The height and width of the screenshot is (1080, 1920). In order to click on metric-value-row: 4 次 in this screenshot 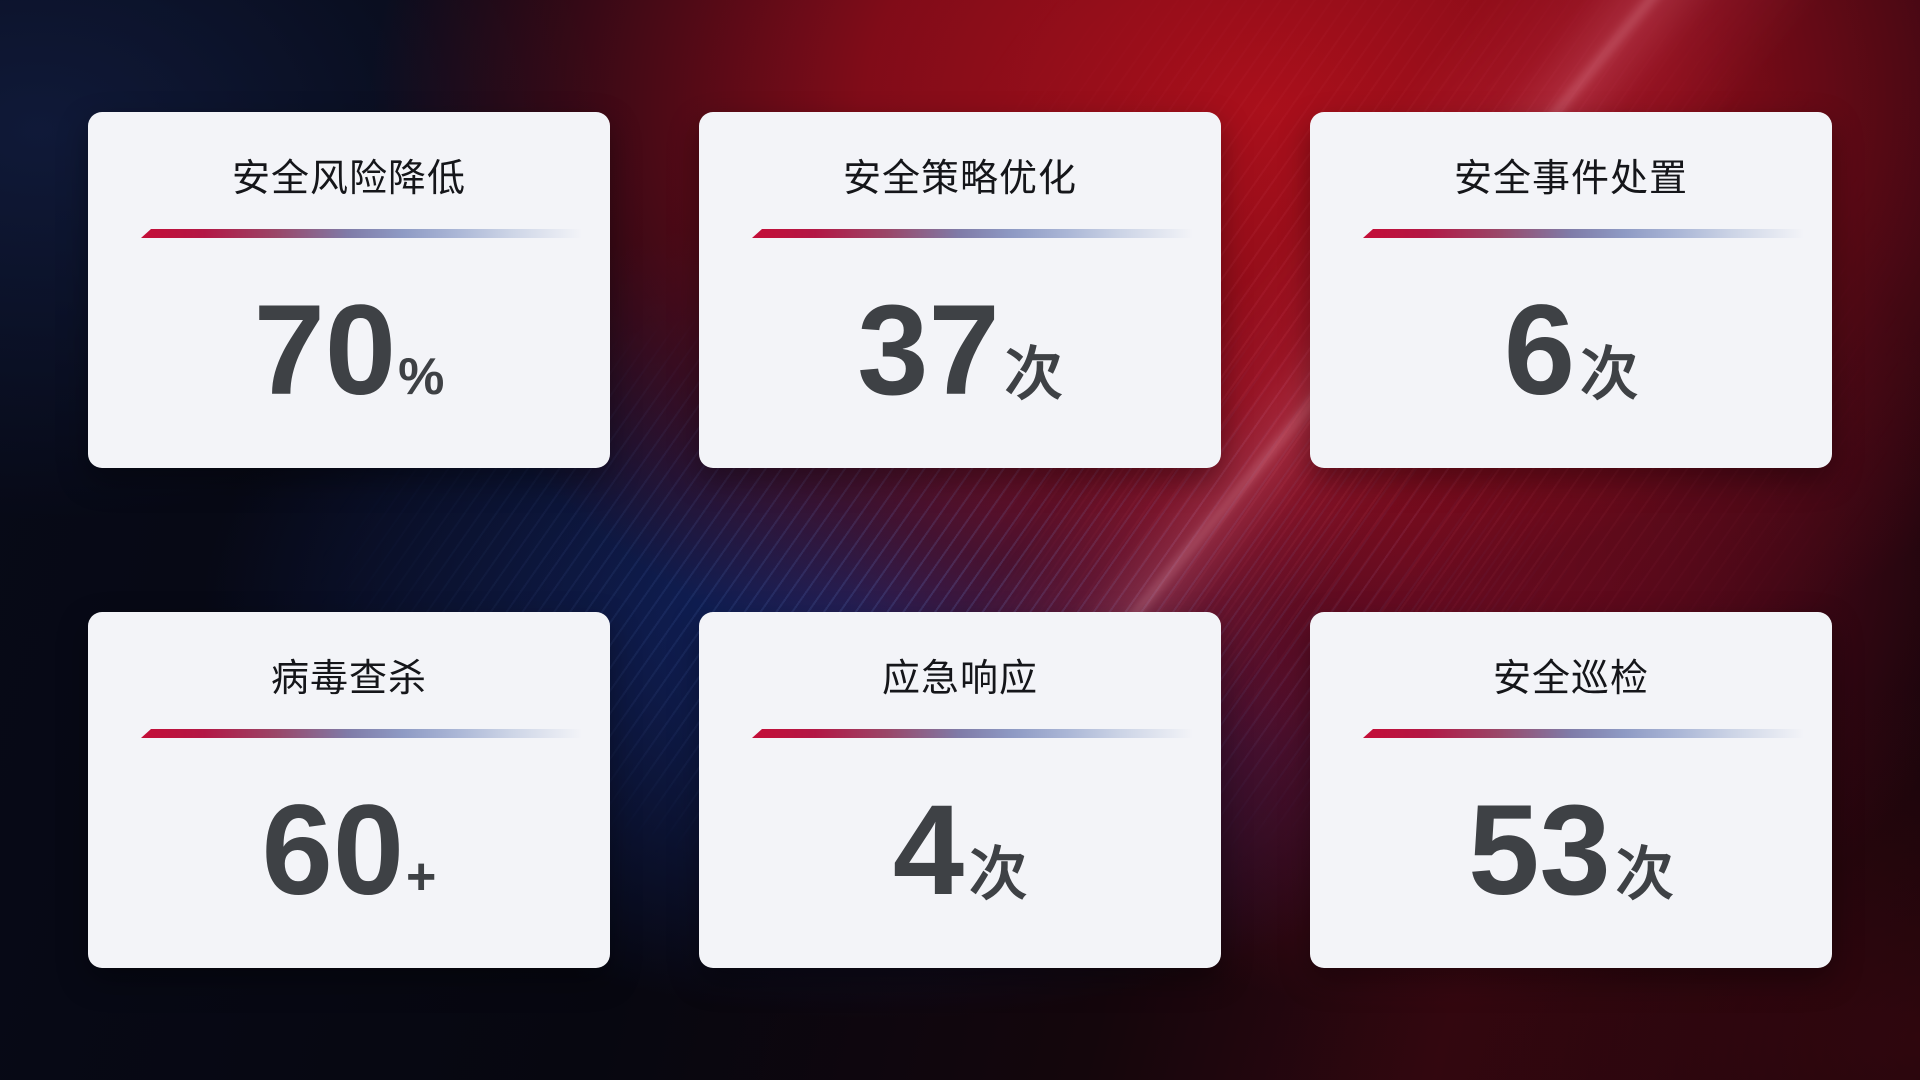, I will do `click(960, 851)`.